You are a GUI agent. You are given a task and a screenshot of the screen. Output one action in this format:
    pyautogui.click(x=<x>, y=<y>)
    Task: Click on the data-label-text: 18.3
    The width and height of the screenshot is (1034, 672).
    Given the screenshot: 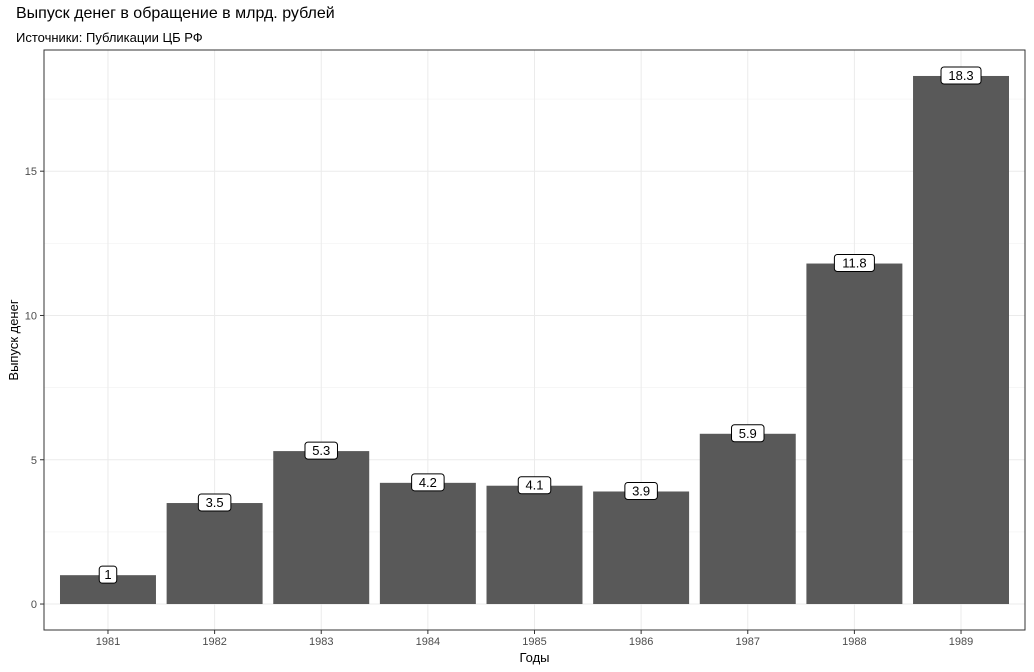 What is the action you would take?
    pyautogui.click(x=960, y=75)
    